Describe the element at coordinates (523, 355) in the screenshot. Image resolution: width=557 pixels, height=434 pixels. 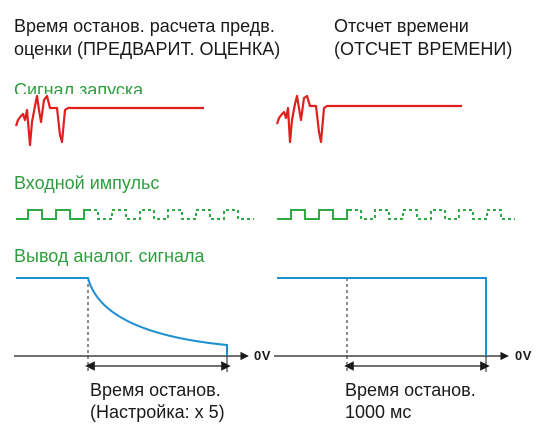
I see `right-zero-volt-label: 0V` at that location.